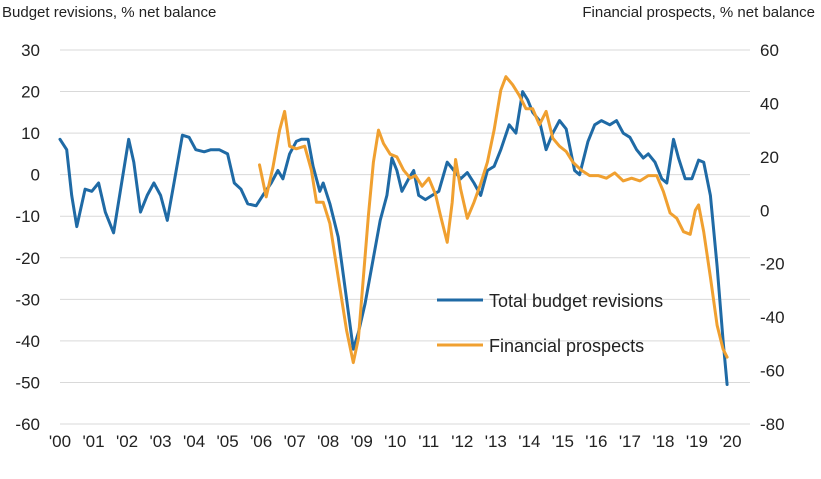 The image size is (821, 479). I want to click on x-tick-label: '14, so click(529, 441).